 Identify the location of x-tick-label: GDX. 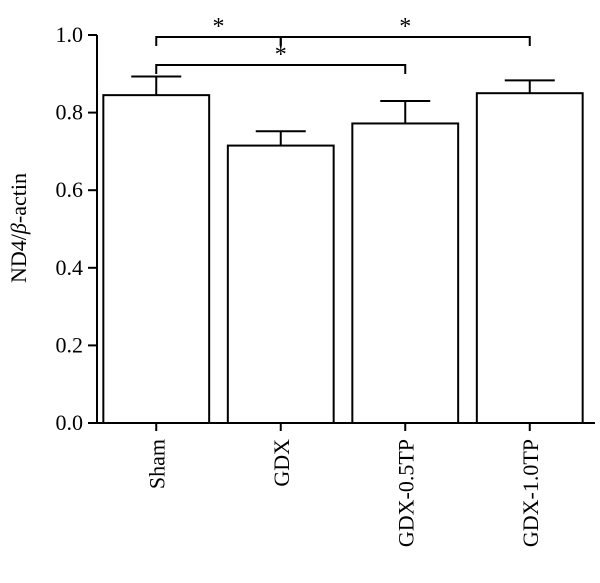
(281, 463).